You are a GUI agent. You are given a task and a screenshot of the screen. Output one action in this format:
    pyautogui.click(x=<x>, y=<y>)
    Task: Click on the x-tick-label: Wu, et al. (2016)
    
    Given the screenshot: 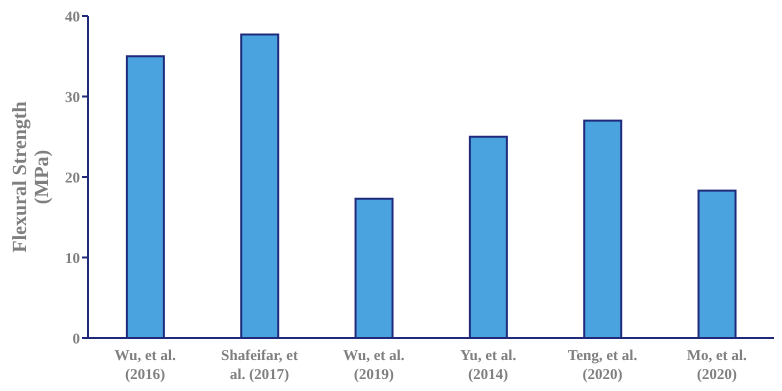 What is the action you would take?
    pyautogui.click(x=145, y=365)
    